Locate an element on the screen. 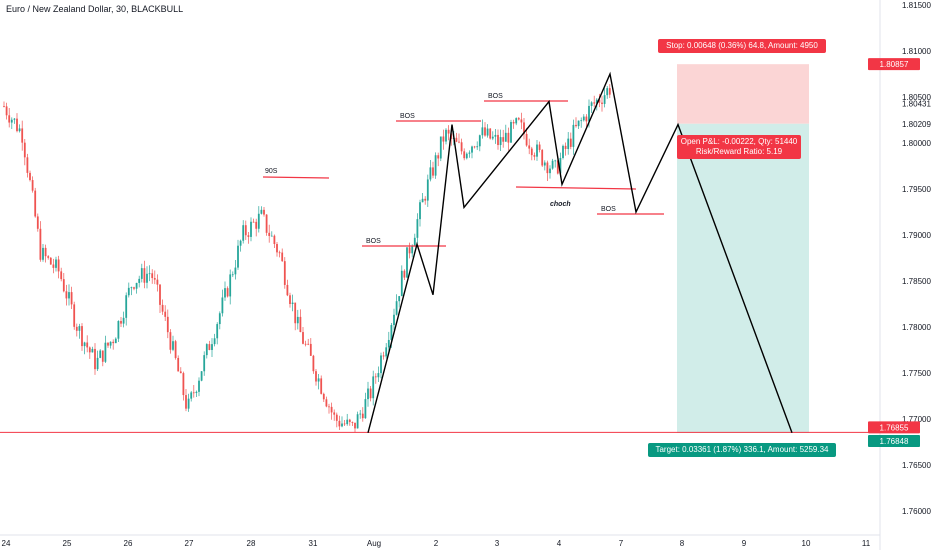  y-tick-label: 1.79500 is located at coordinates (916, 189).